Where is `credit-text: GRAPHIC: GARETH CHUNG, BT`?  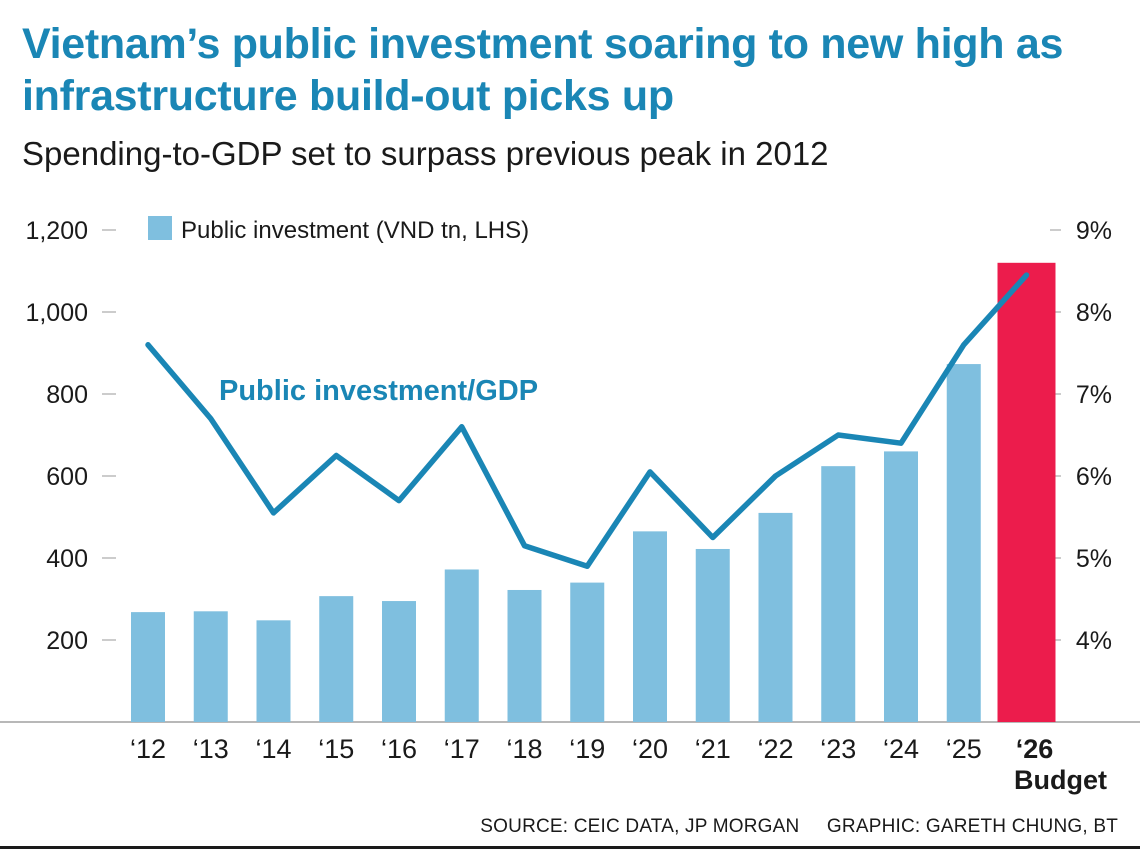
credit-text: GRAPHIC: GARETH CHUNG, BT is located at coordinates (972, 826).